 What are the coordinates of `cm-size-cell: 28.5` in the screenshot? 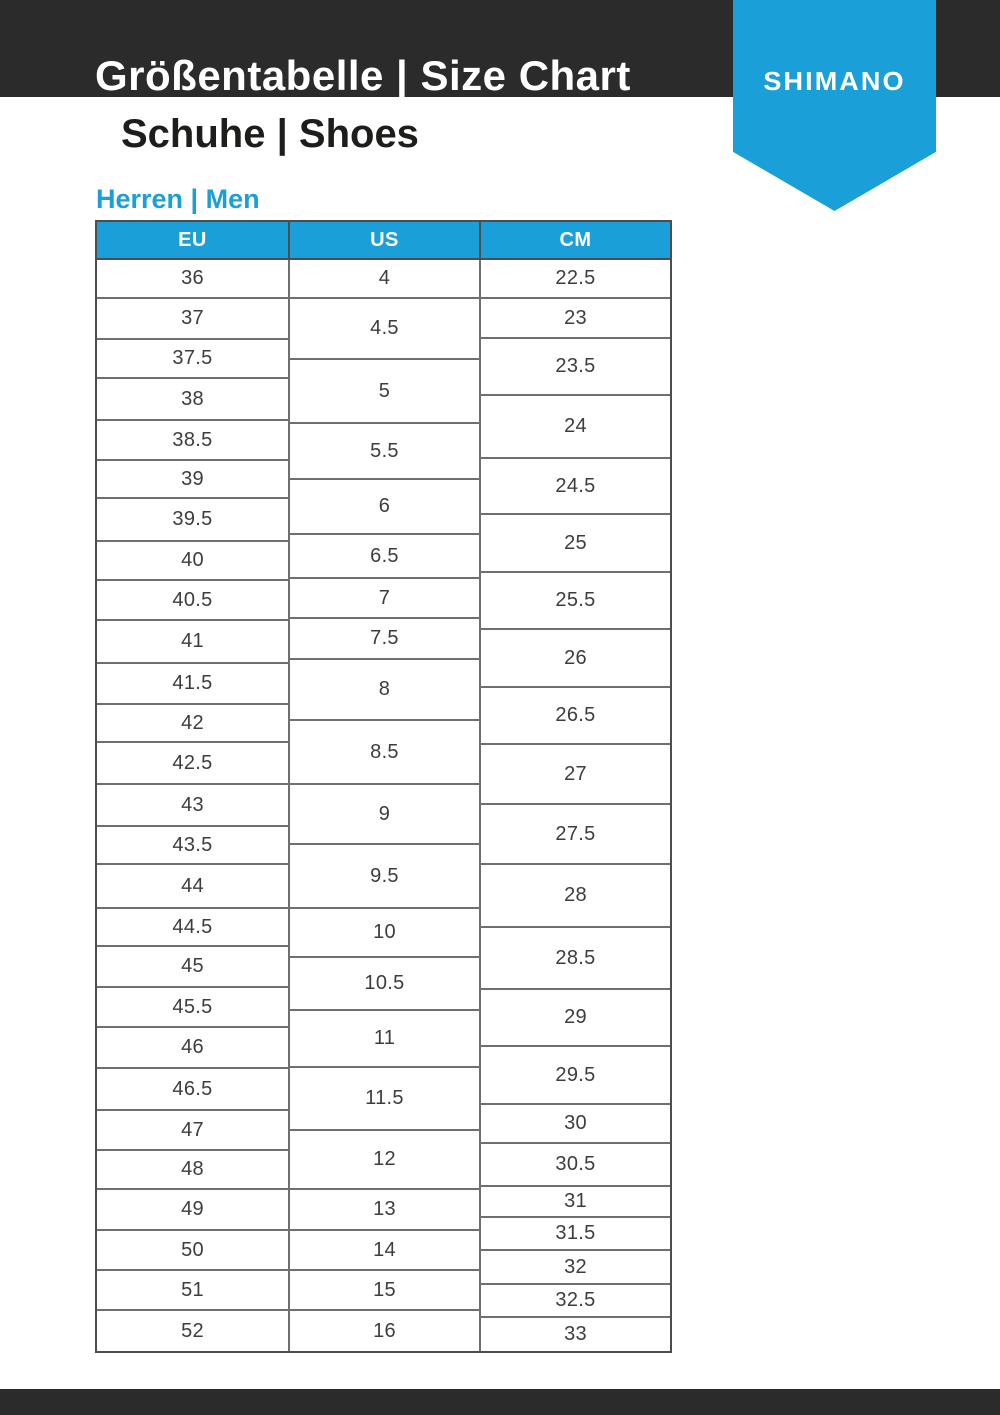 It's located at (575, 959).